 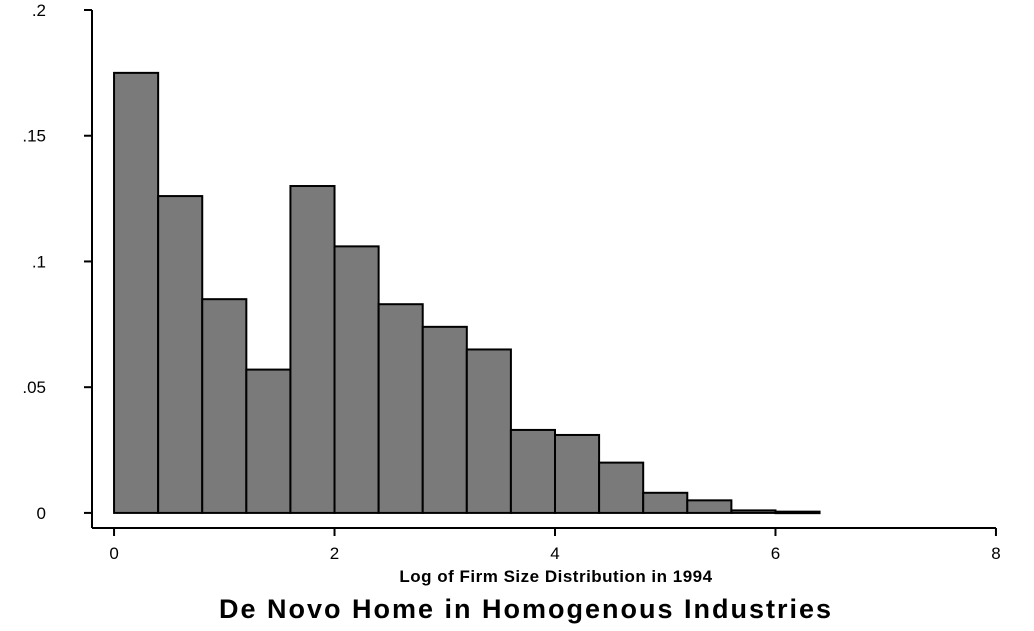 What do you see at coordinates (554, 553) in the screenshot?
I see `x-tick-label-2: 4` at bounding box center [554, 553].